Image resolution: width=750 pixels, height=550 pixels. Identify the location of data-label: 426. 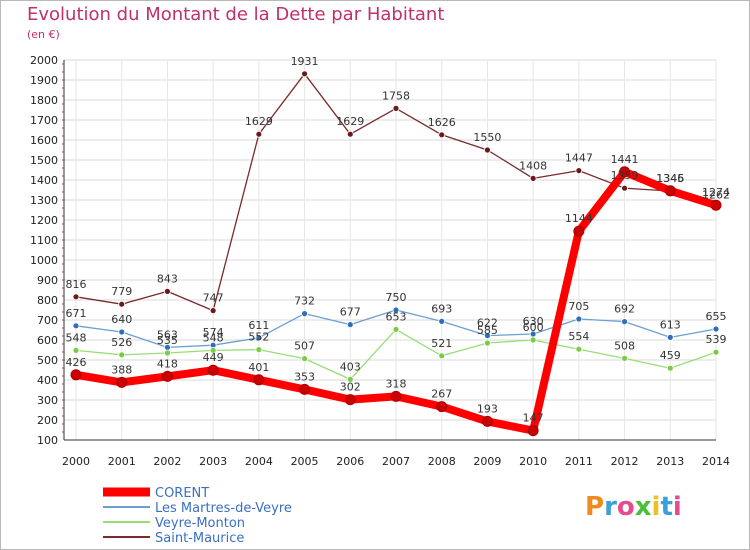
(76, 362).